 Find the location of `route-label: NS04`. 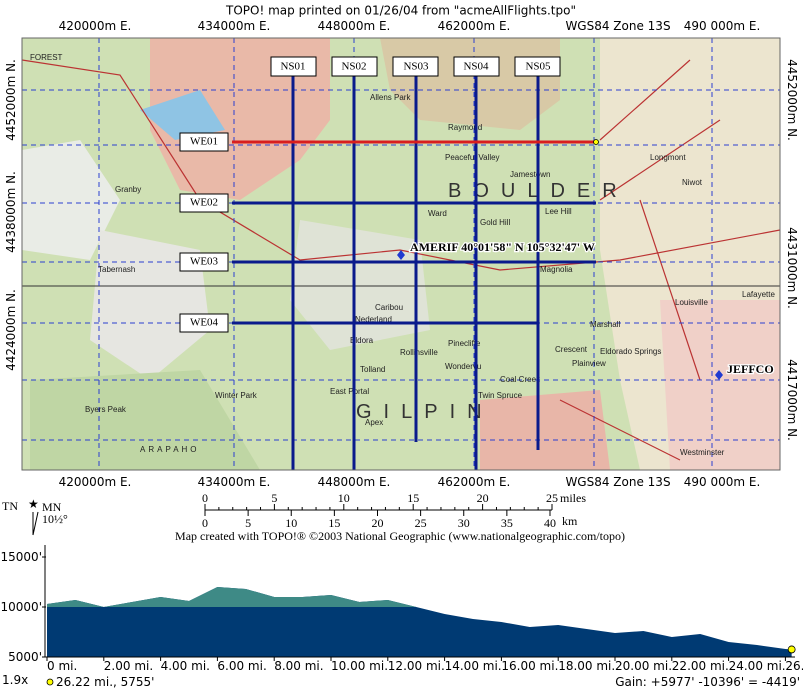

route-label: NS04 is located at coordinates (476, 67).